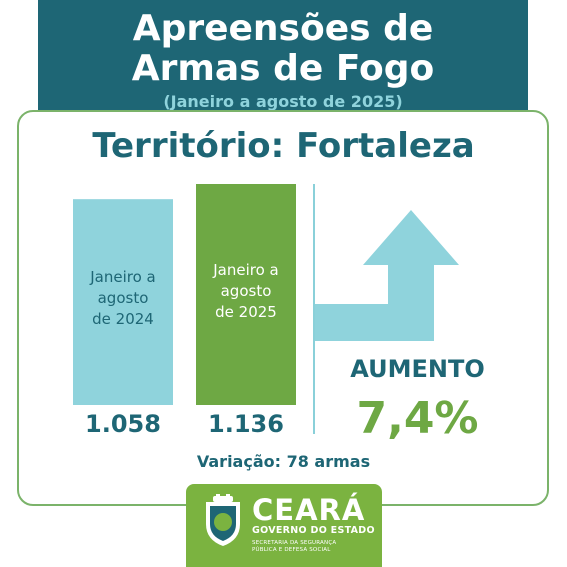 This screenshot has height=567, width=567. I want to click on secretariat-line-2: PÚBLICA E DEFESA SOCIAL, so click(291, 550).